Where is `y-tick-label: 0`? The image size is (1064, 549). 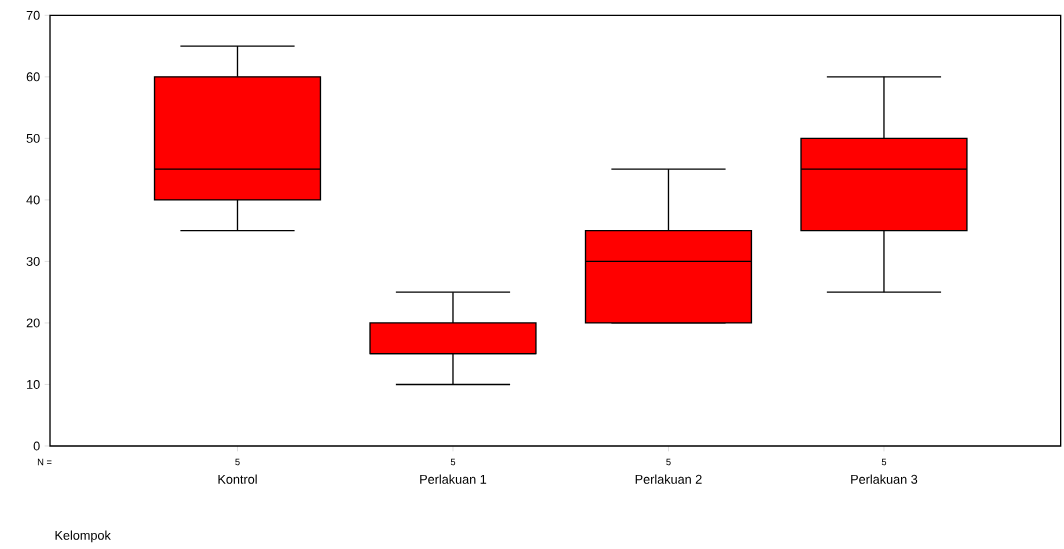 y-tick-label: 0 is located at coordinates (36, 446).